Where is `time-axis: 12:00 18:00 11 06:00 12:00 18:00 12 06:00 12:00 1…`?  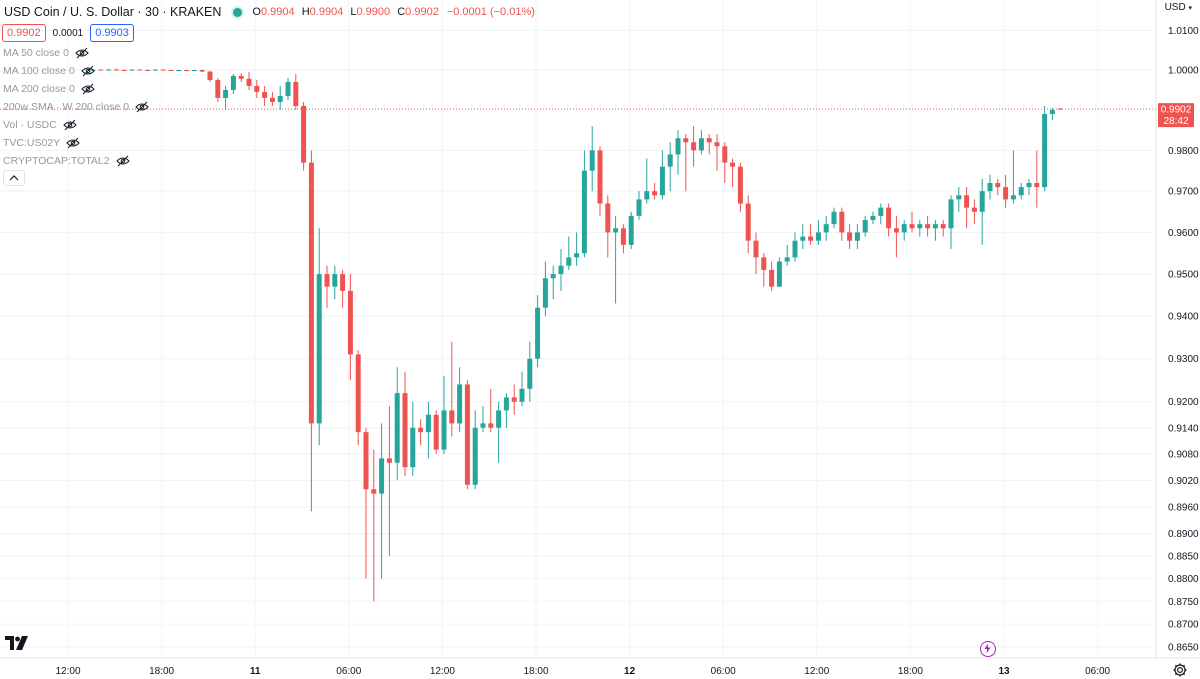
time-axis: 12:00 18:00 11 06:00 12:00 18:00 12 06:00 12:00 1… is located at coordinates (600, 667).